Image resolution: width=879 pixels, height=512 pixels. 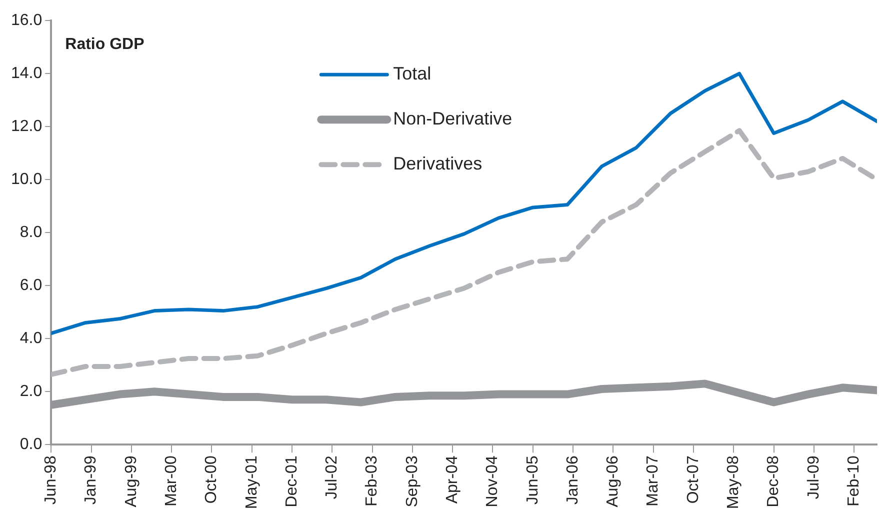 I want to click on y-tick-label: 12.0, so click(x=26, y=127).